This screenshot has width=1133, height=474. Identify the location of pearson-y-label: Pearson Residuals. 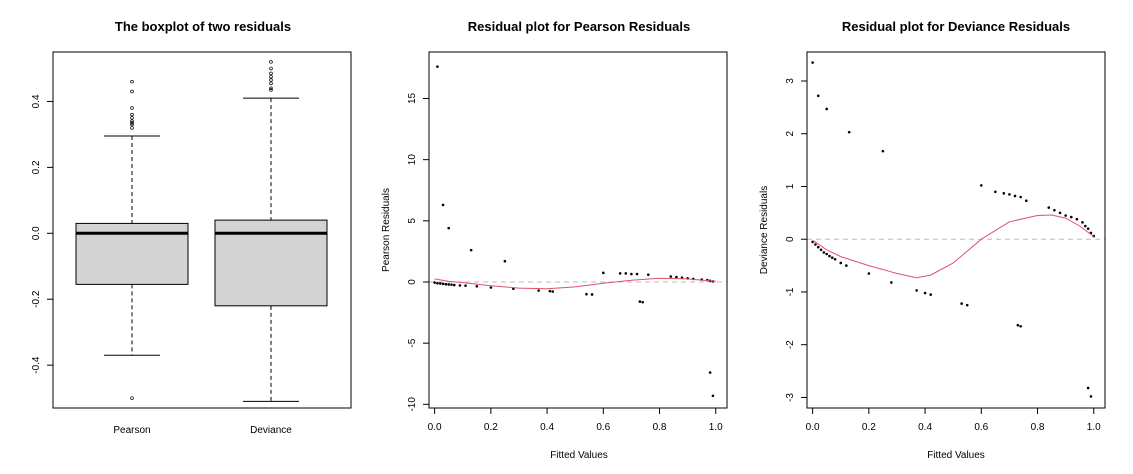
(386, 230).